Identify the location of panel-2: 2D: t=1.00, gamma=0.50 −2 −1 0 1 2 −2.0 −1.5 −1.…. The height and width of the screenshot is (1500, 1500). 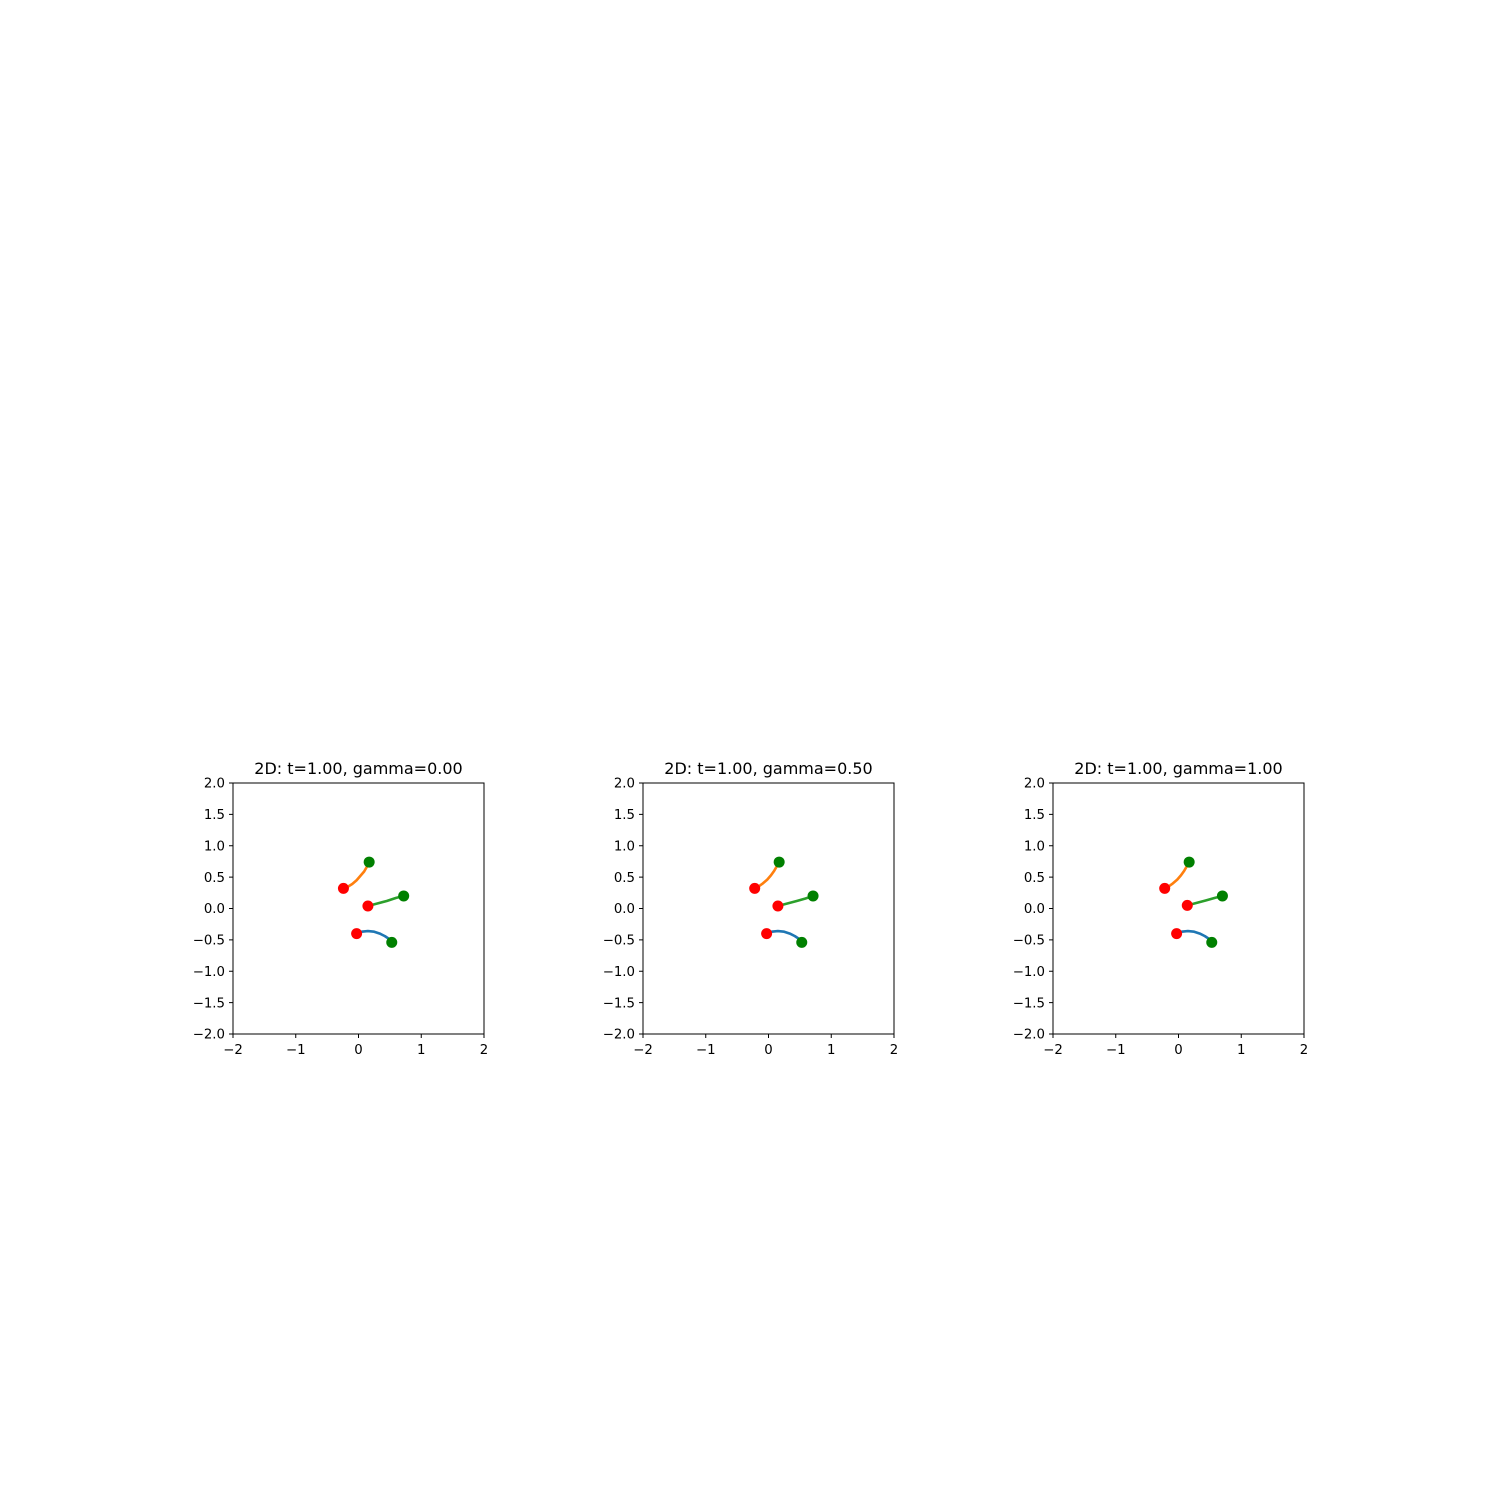
(751, 908).